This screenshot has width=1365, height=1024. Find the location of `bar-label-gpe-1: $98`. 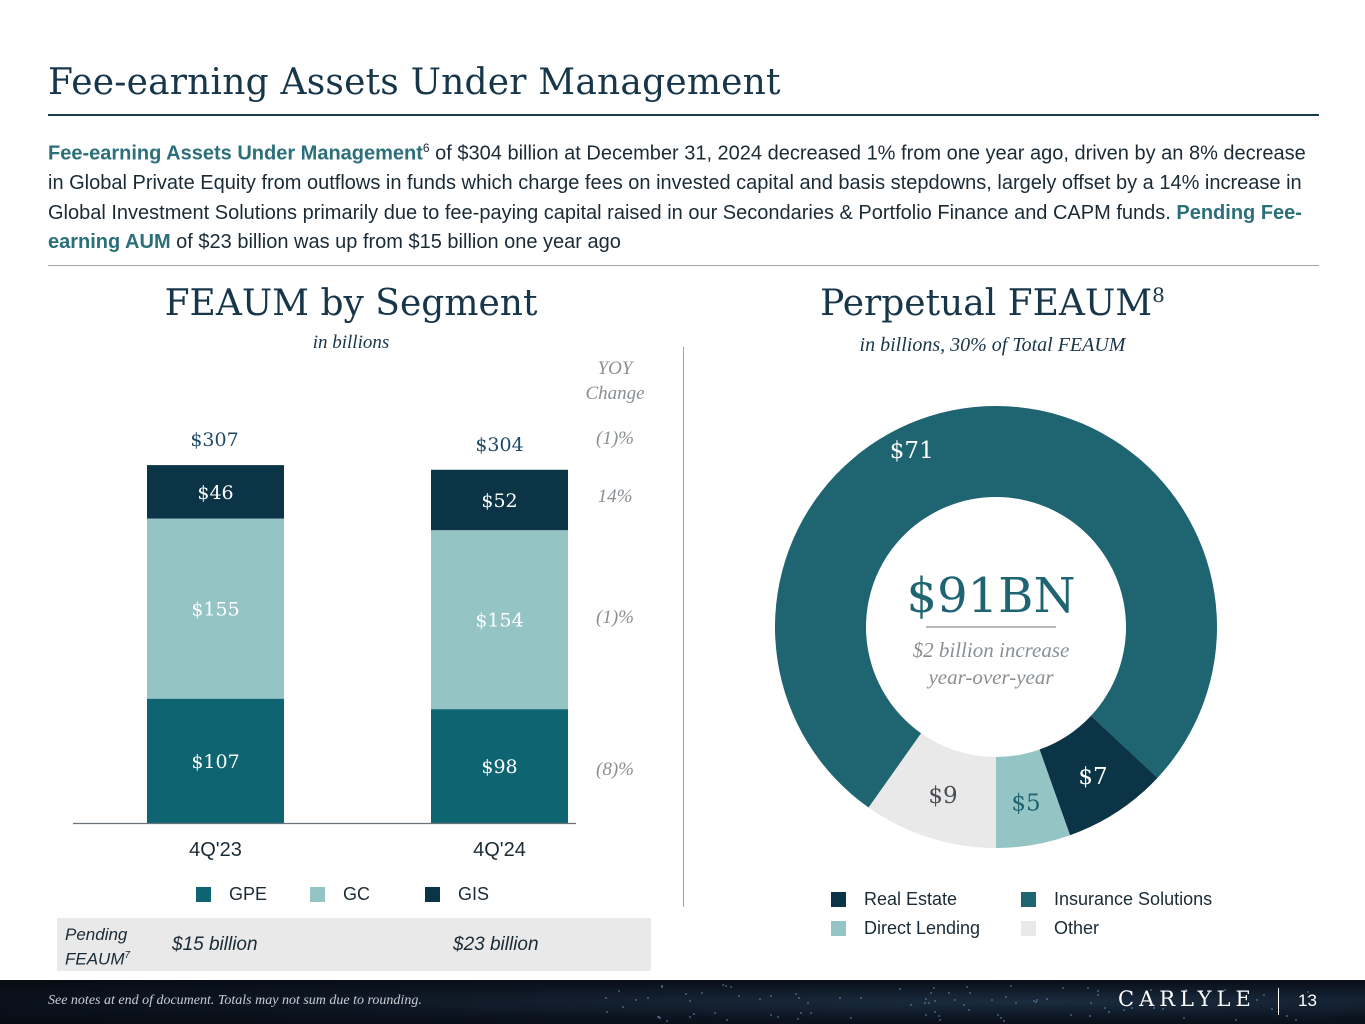

bar-label-gpe-1: $98 is located at coordinates (499, 767).